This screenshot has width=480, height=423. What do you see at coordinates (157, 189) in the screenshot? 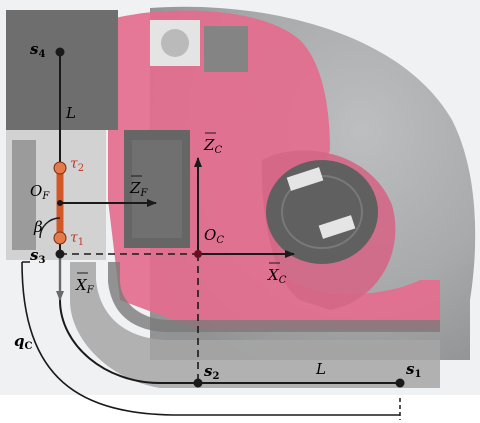
I see `electronics-panel` at bounding box center [157, 189].